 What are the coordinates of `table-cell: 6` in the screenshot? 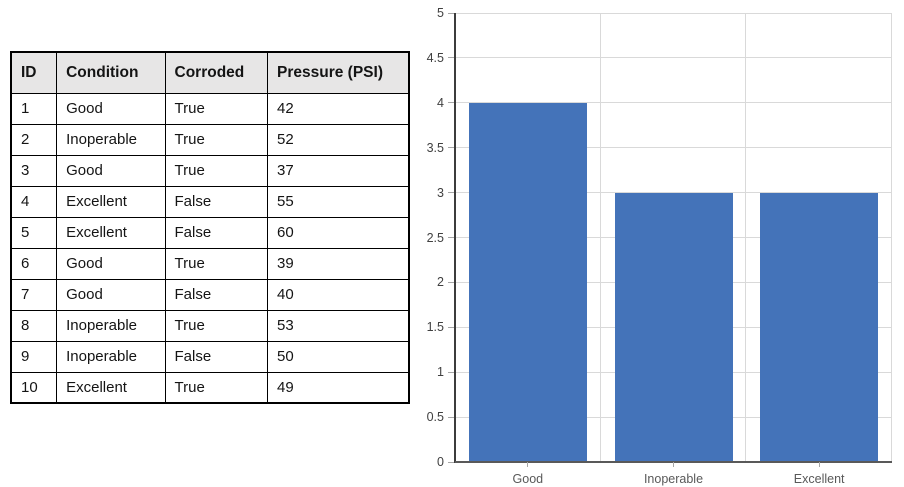 It's located at (34, 263).